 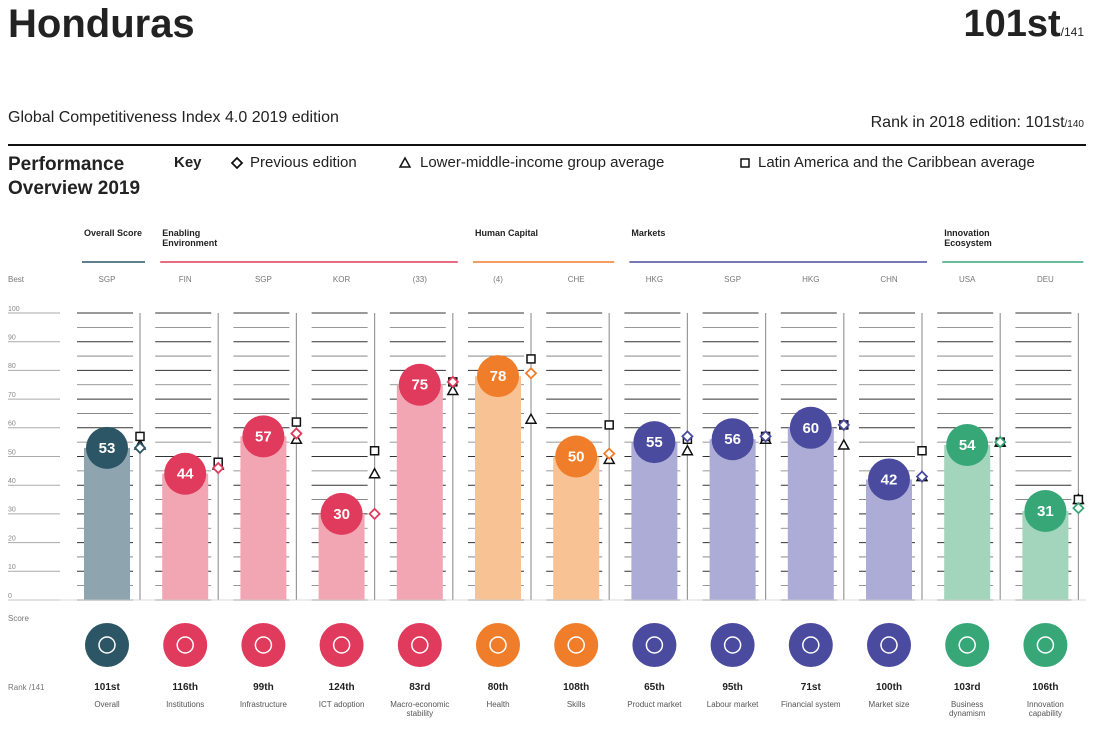 I want to click on rank: 101st, so click(x=1012, y=24).